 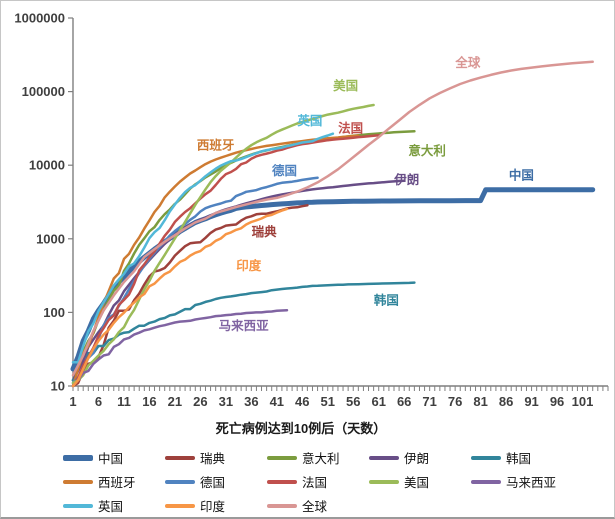 What do you see at coordinates (249, 265) in the screenshot?
I see `series-label-india: 印度` at bounding box center [249, 265].